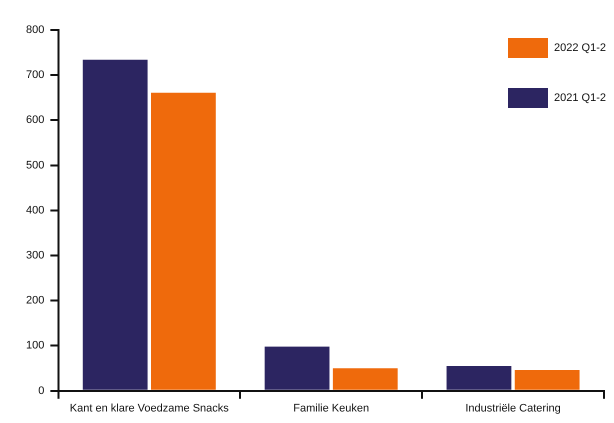 Image resolution: width=614 pixels, height=423 pixels. What do you see at coordinates (35, 300) in the screenshot?
I see `y-tick-label: 200` at bounding box center [35, 300].